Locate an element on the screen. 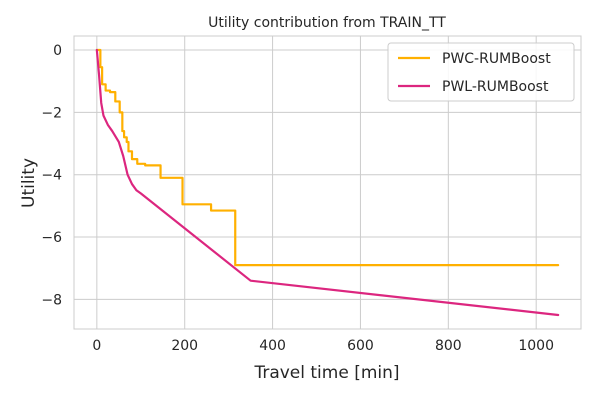  legend: PWC-RUMBoost PWL-RUMBoost is located at coordinates (481, 72).